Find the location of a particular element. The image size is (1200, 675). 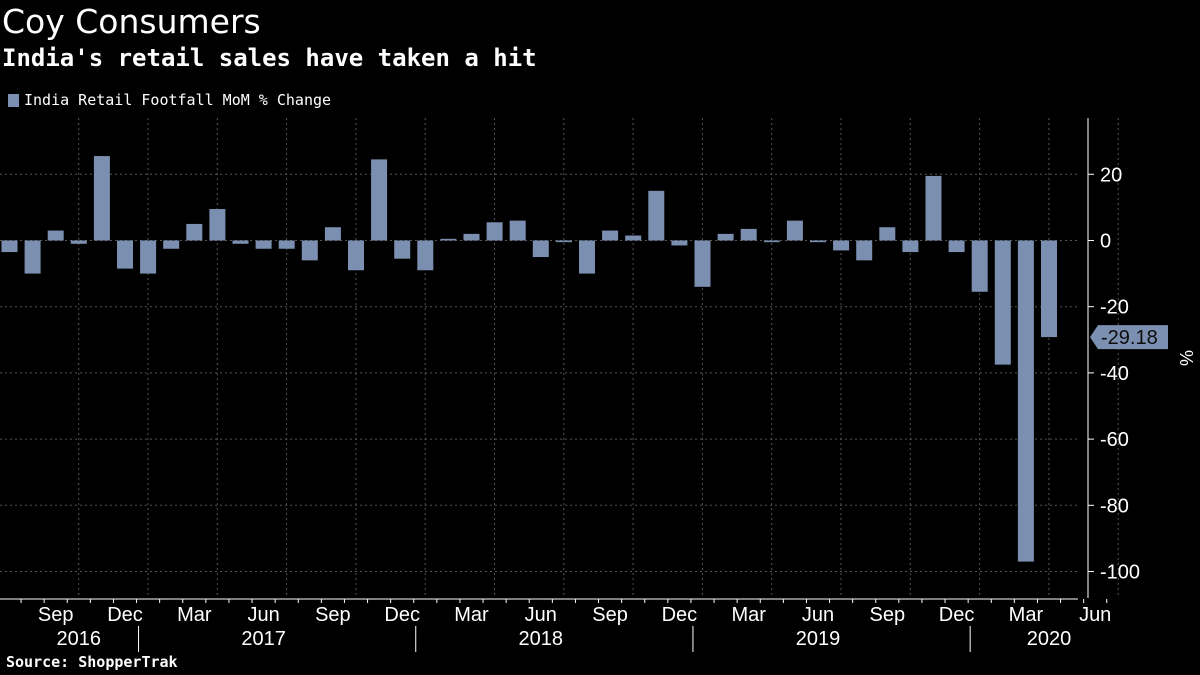

chart-title: Coy Consumers is located at coordinates (131, 21).